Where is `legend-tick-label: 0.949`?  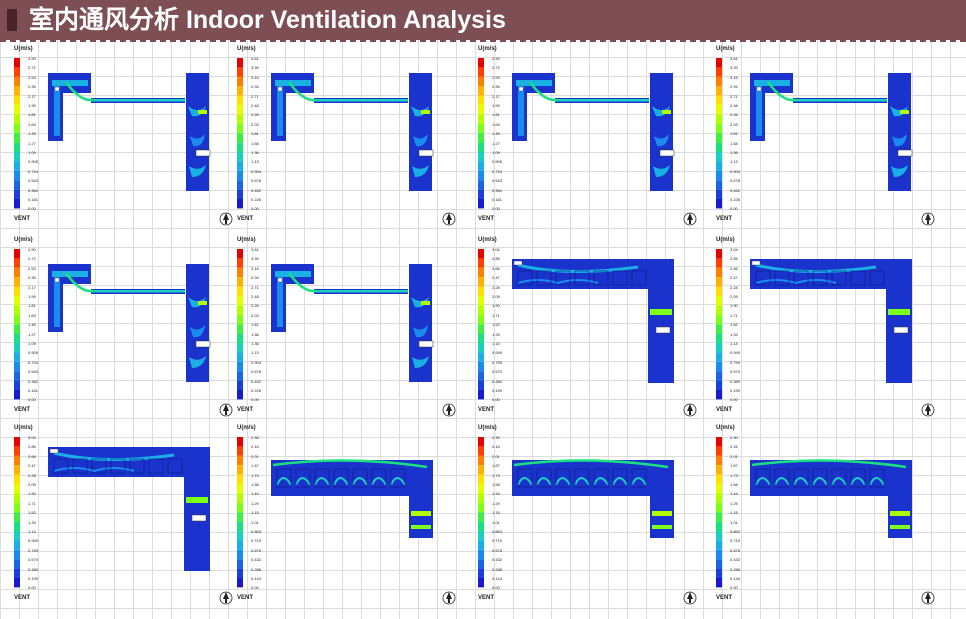 legend-tick-label: 0.949 is located at coordinates (33, 541).